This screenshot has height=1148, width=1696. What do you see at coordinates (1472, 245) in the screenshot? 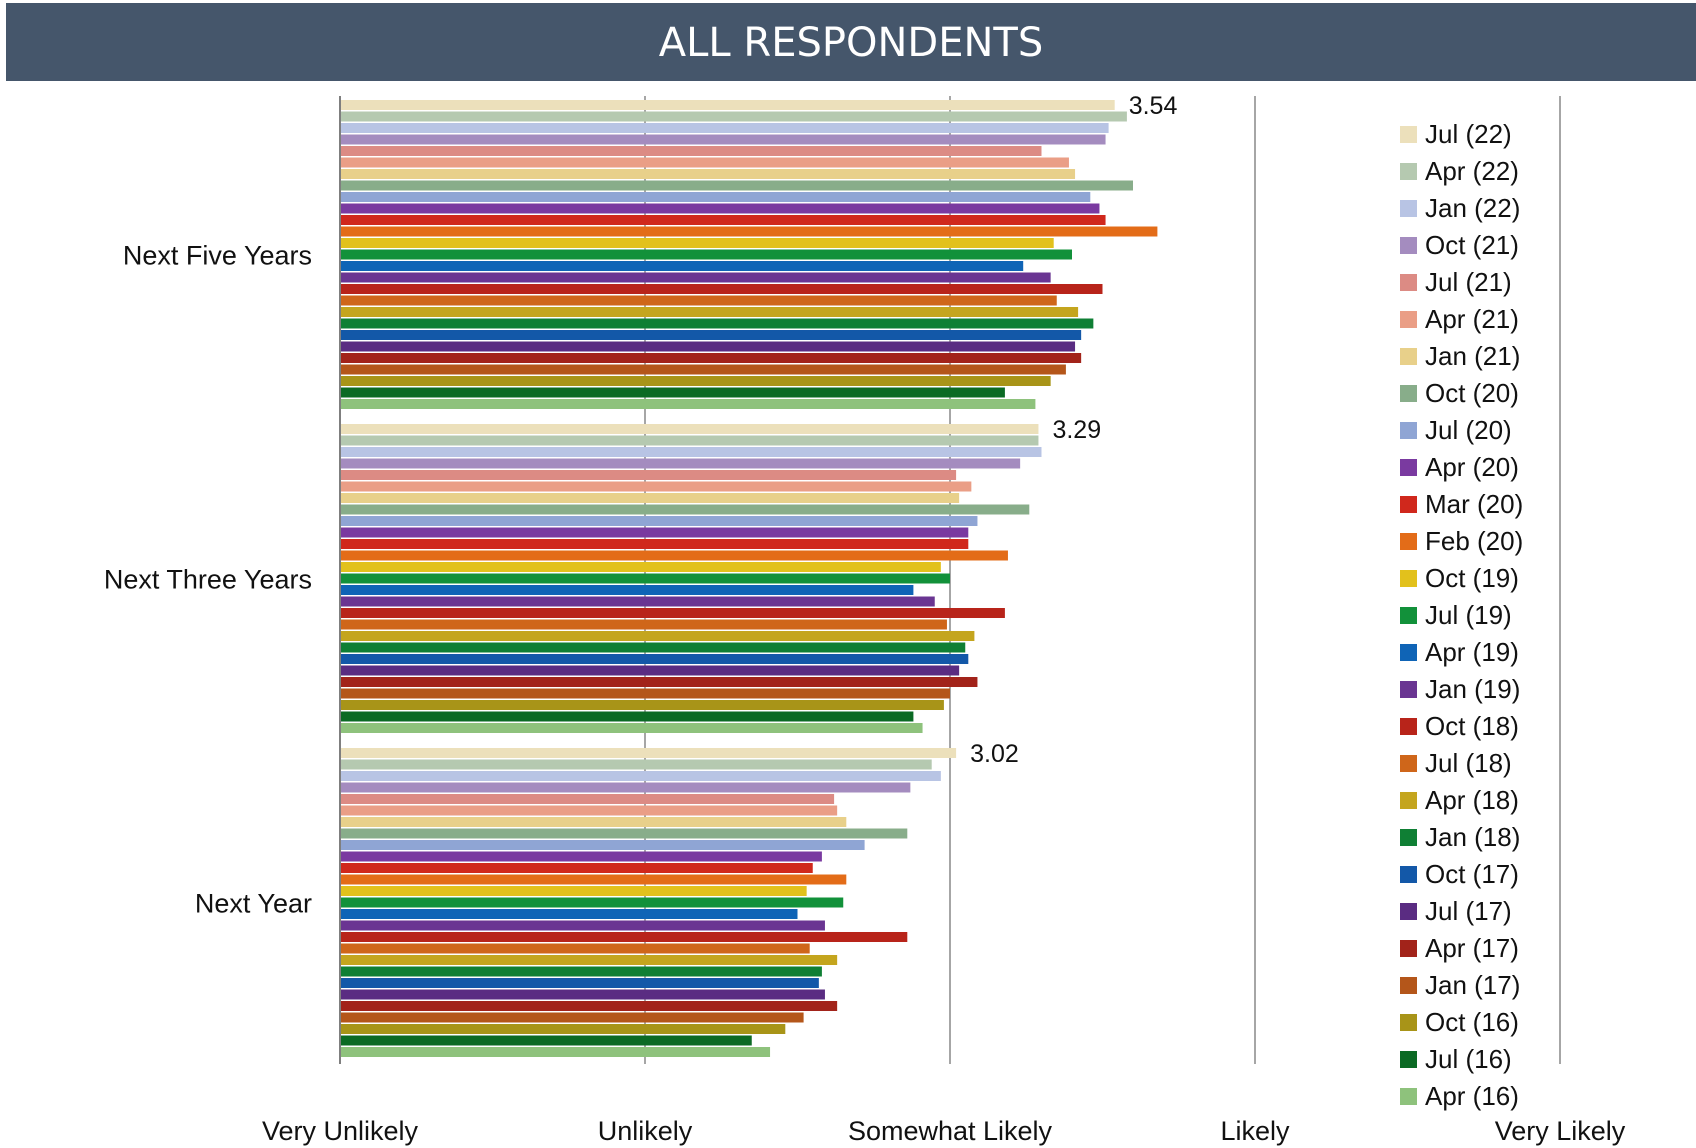
I see `legend-label: Oct (21)` at bounding box center [1472, 245].